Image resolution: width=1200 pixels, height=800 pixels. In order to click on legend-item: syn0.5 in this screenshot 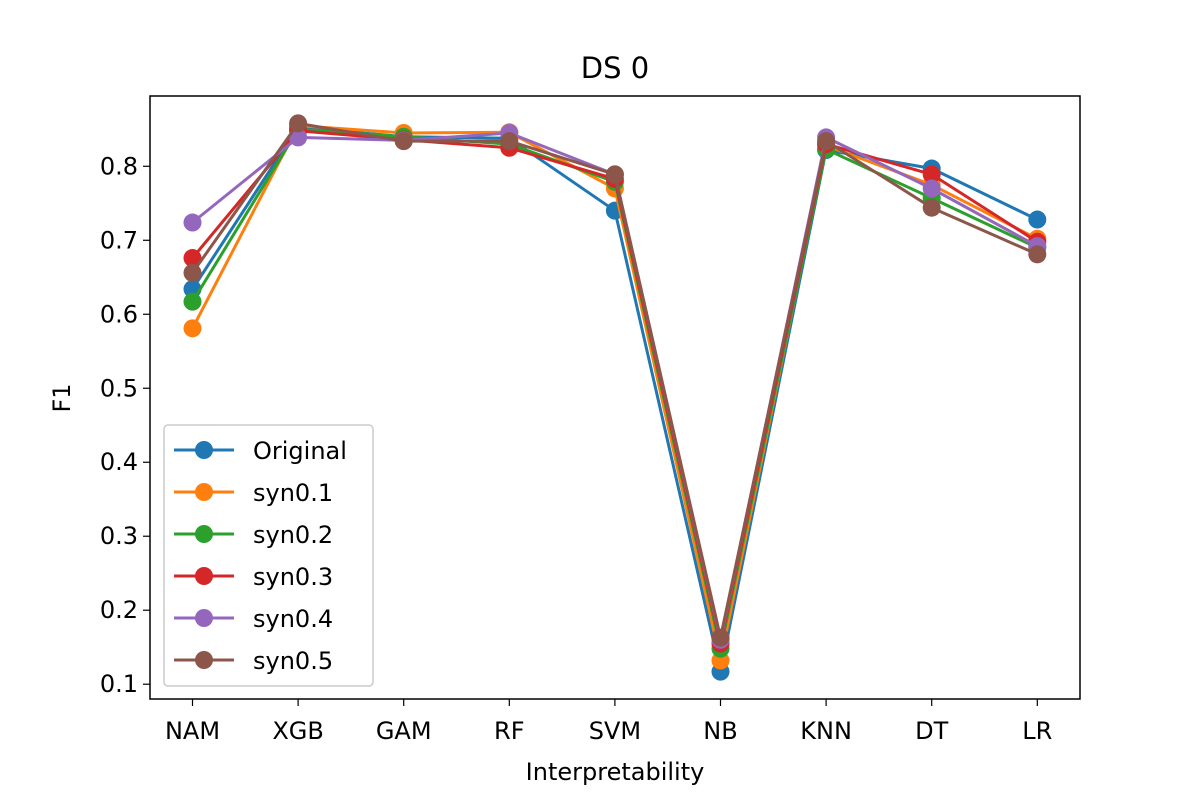, I will do `click(253, 661)`.